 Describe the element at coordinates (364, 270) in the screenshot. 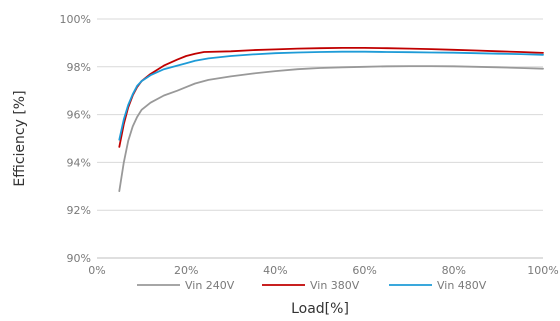

I see `x-tick-label: 60%` at that location.